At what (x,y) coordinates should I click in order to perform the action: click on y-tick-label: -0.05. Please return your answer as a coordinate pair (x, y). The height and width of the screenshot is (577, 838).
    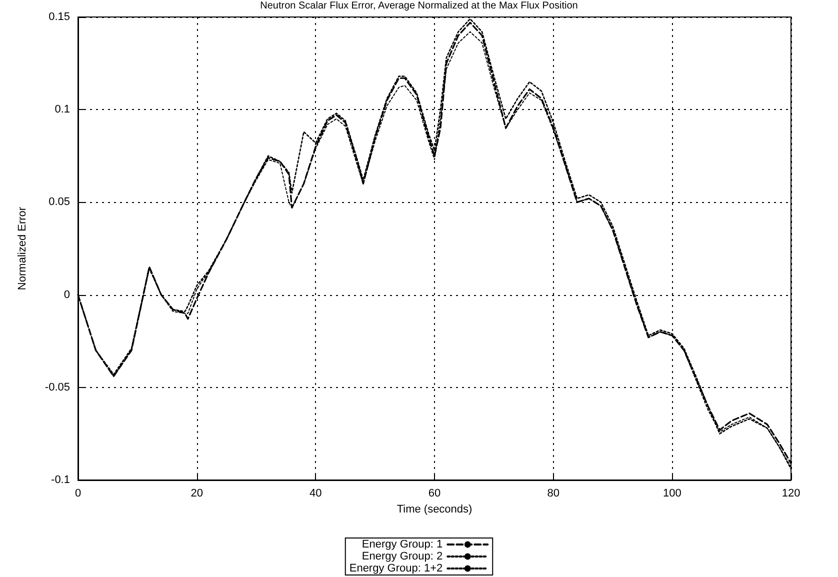
    Looking at the image, I should click on (57, 387).